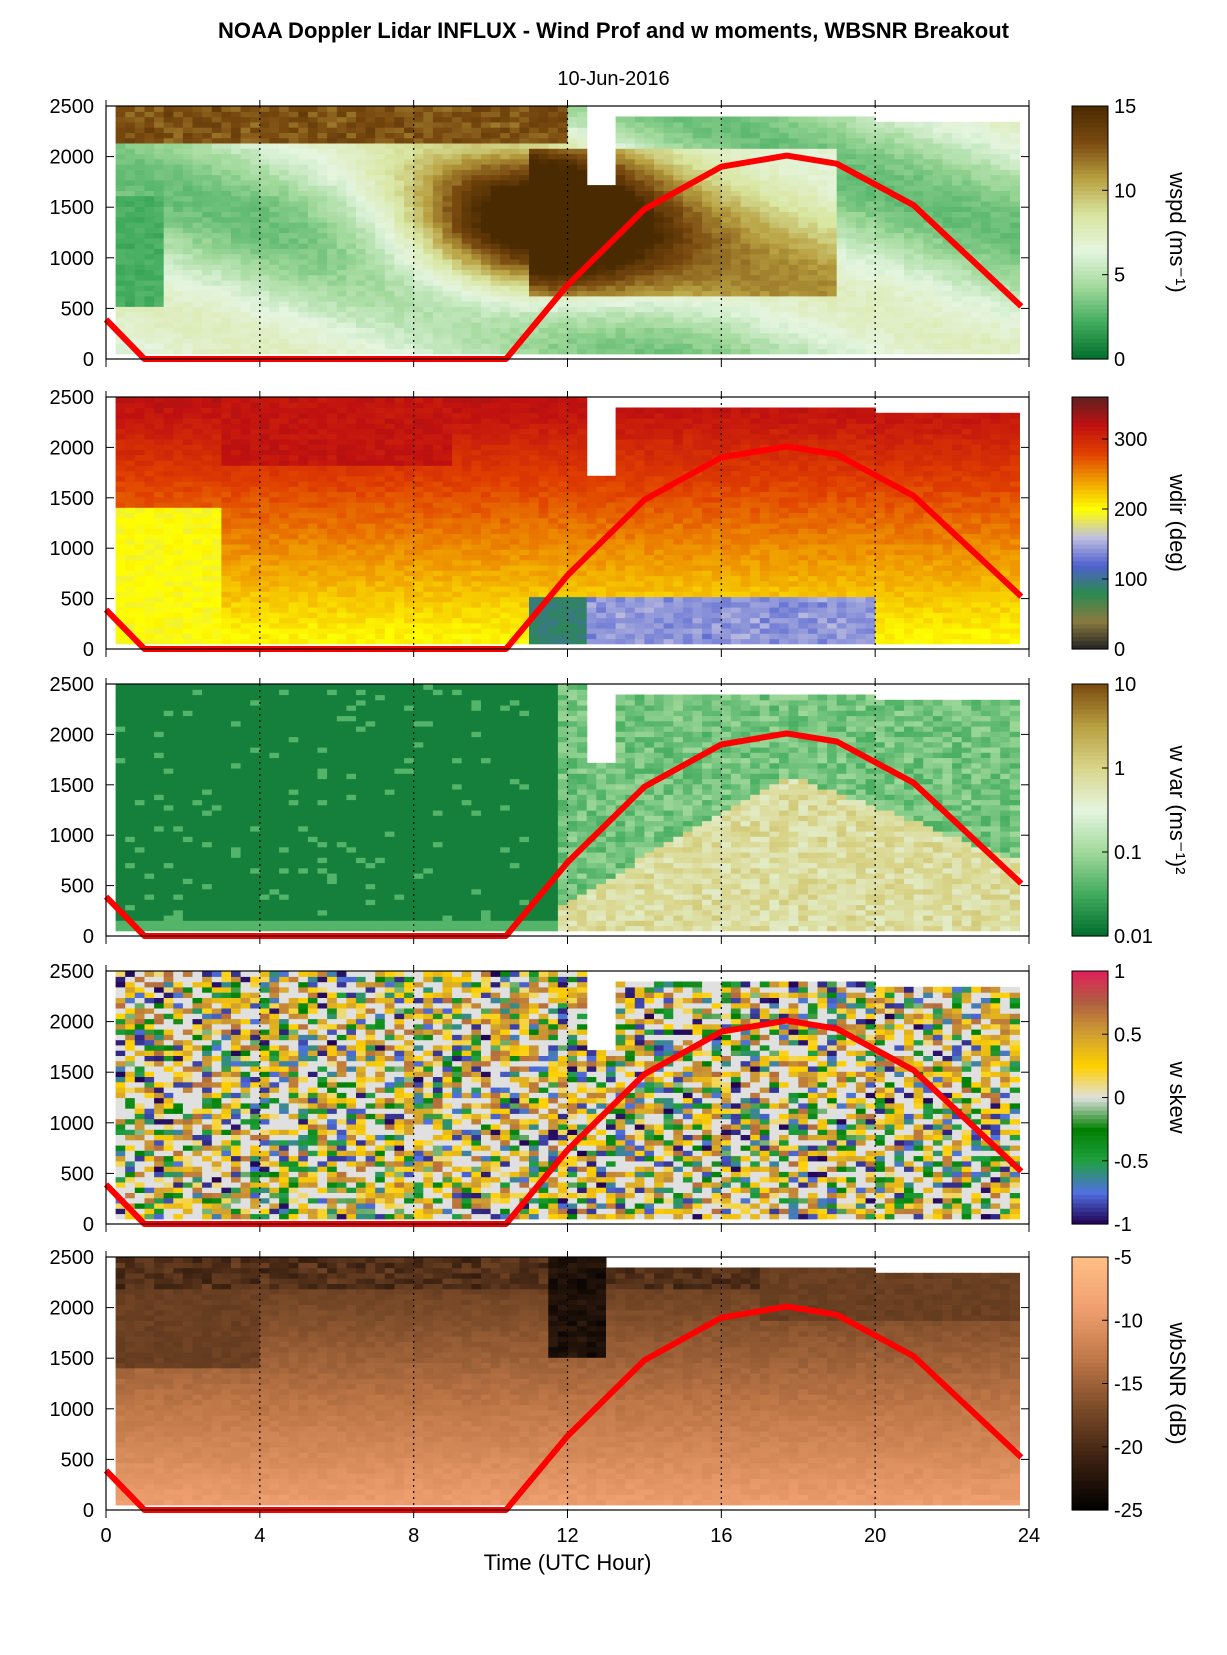  I want to click on colorbar-swatch, so click(1090, 222).